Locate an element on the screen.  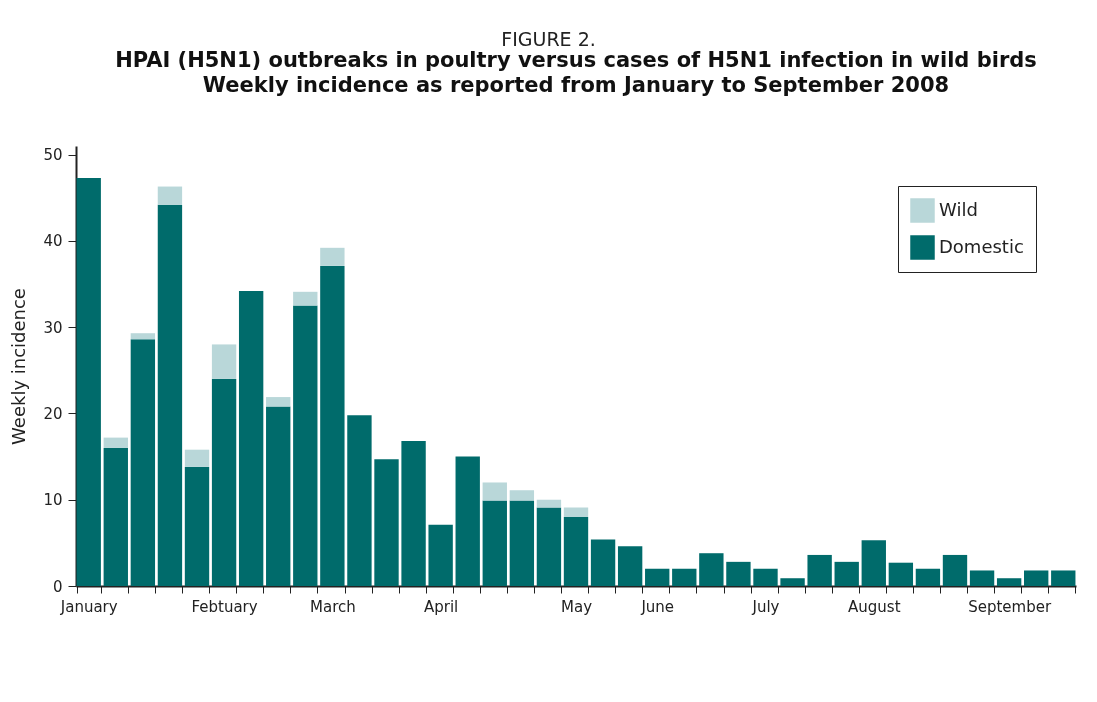
x-tick-label: Febtuary is located at coordinates (224, 606).